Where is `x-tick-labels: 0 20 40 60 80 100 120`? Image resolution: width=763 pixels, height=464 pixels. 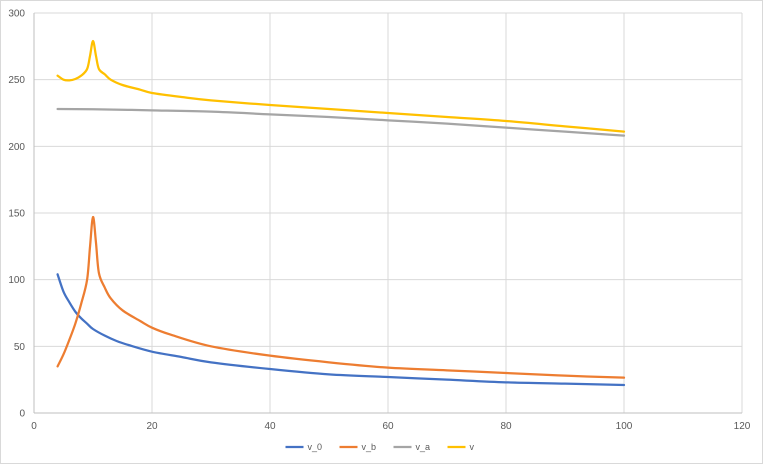 x-tick-labels: 0 20 40 60 80 100 120 is located at coordinates (391, 426).